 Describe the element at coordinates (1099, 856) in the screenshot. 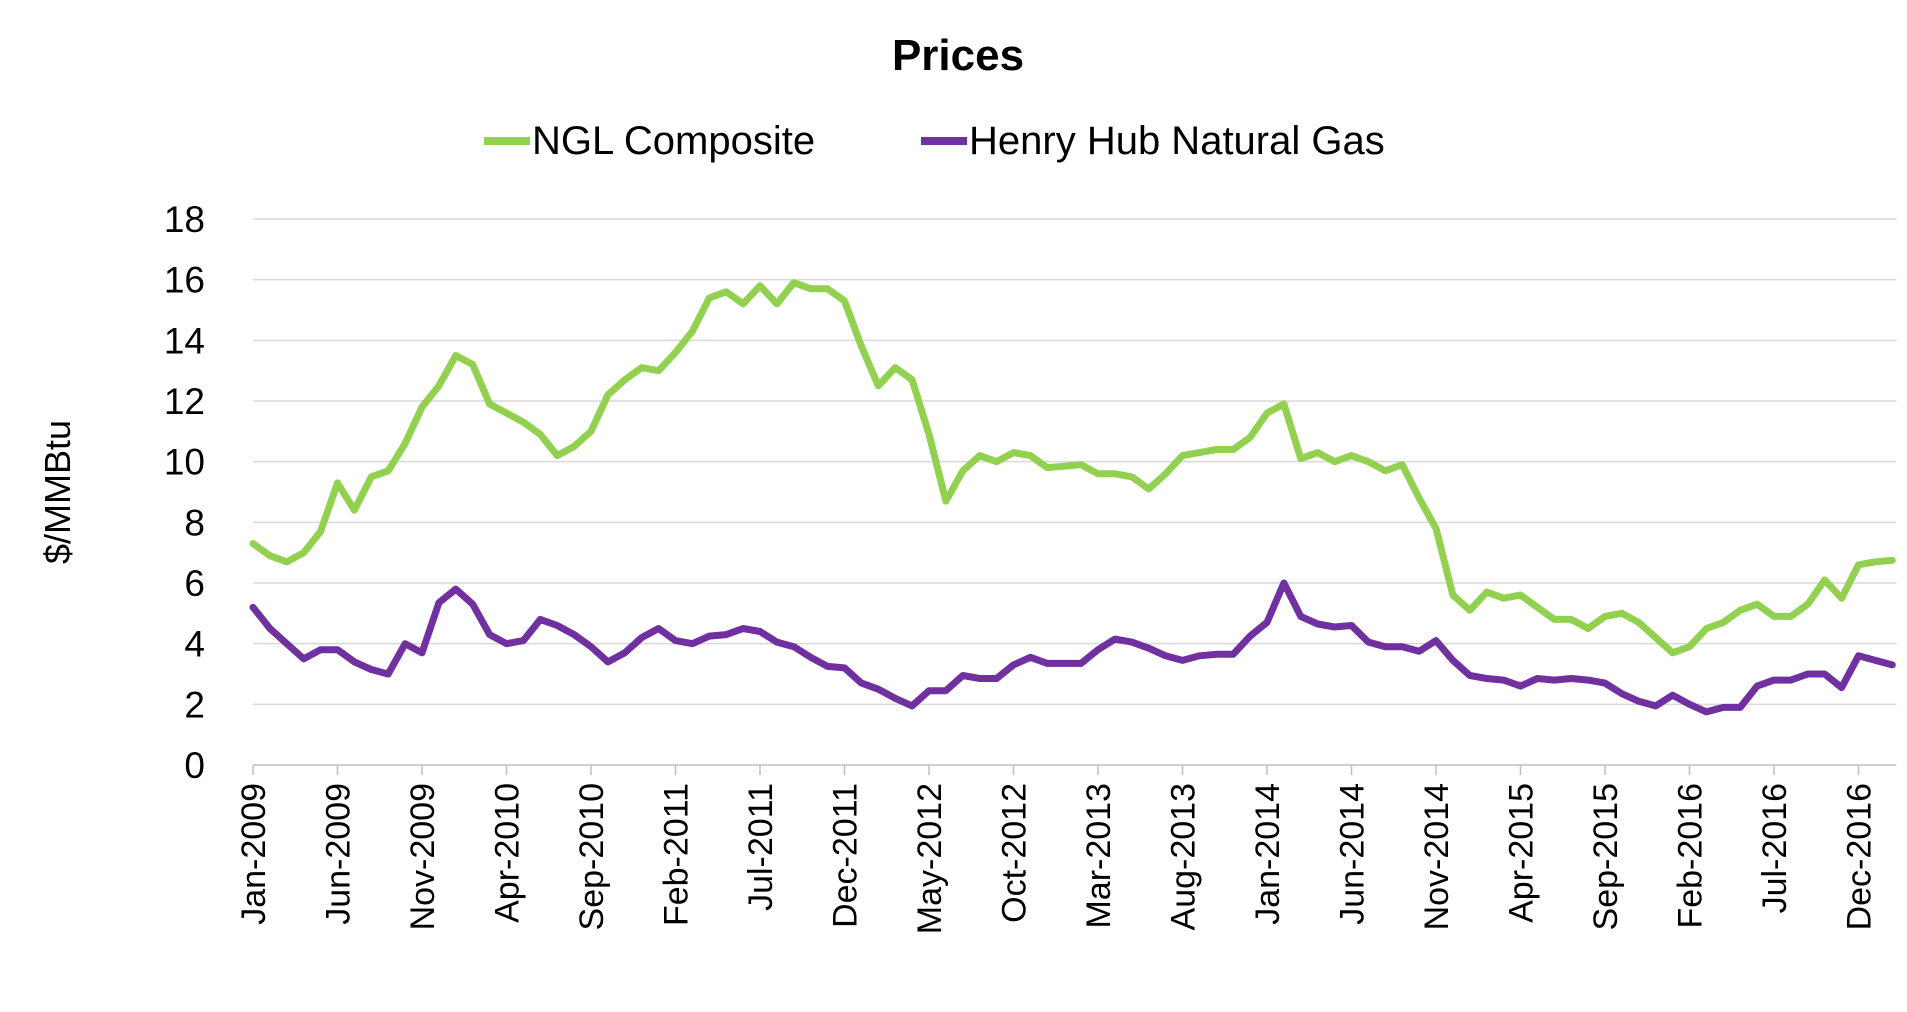

I see `x-tick-label: Mar-2013` at that location.